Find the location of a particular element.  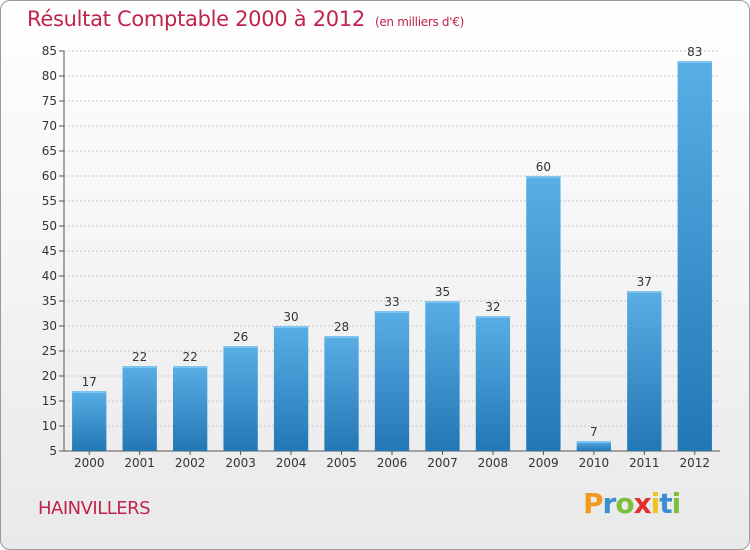

bar-value-label: 7 is located at coordinates (594, 432).